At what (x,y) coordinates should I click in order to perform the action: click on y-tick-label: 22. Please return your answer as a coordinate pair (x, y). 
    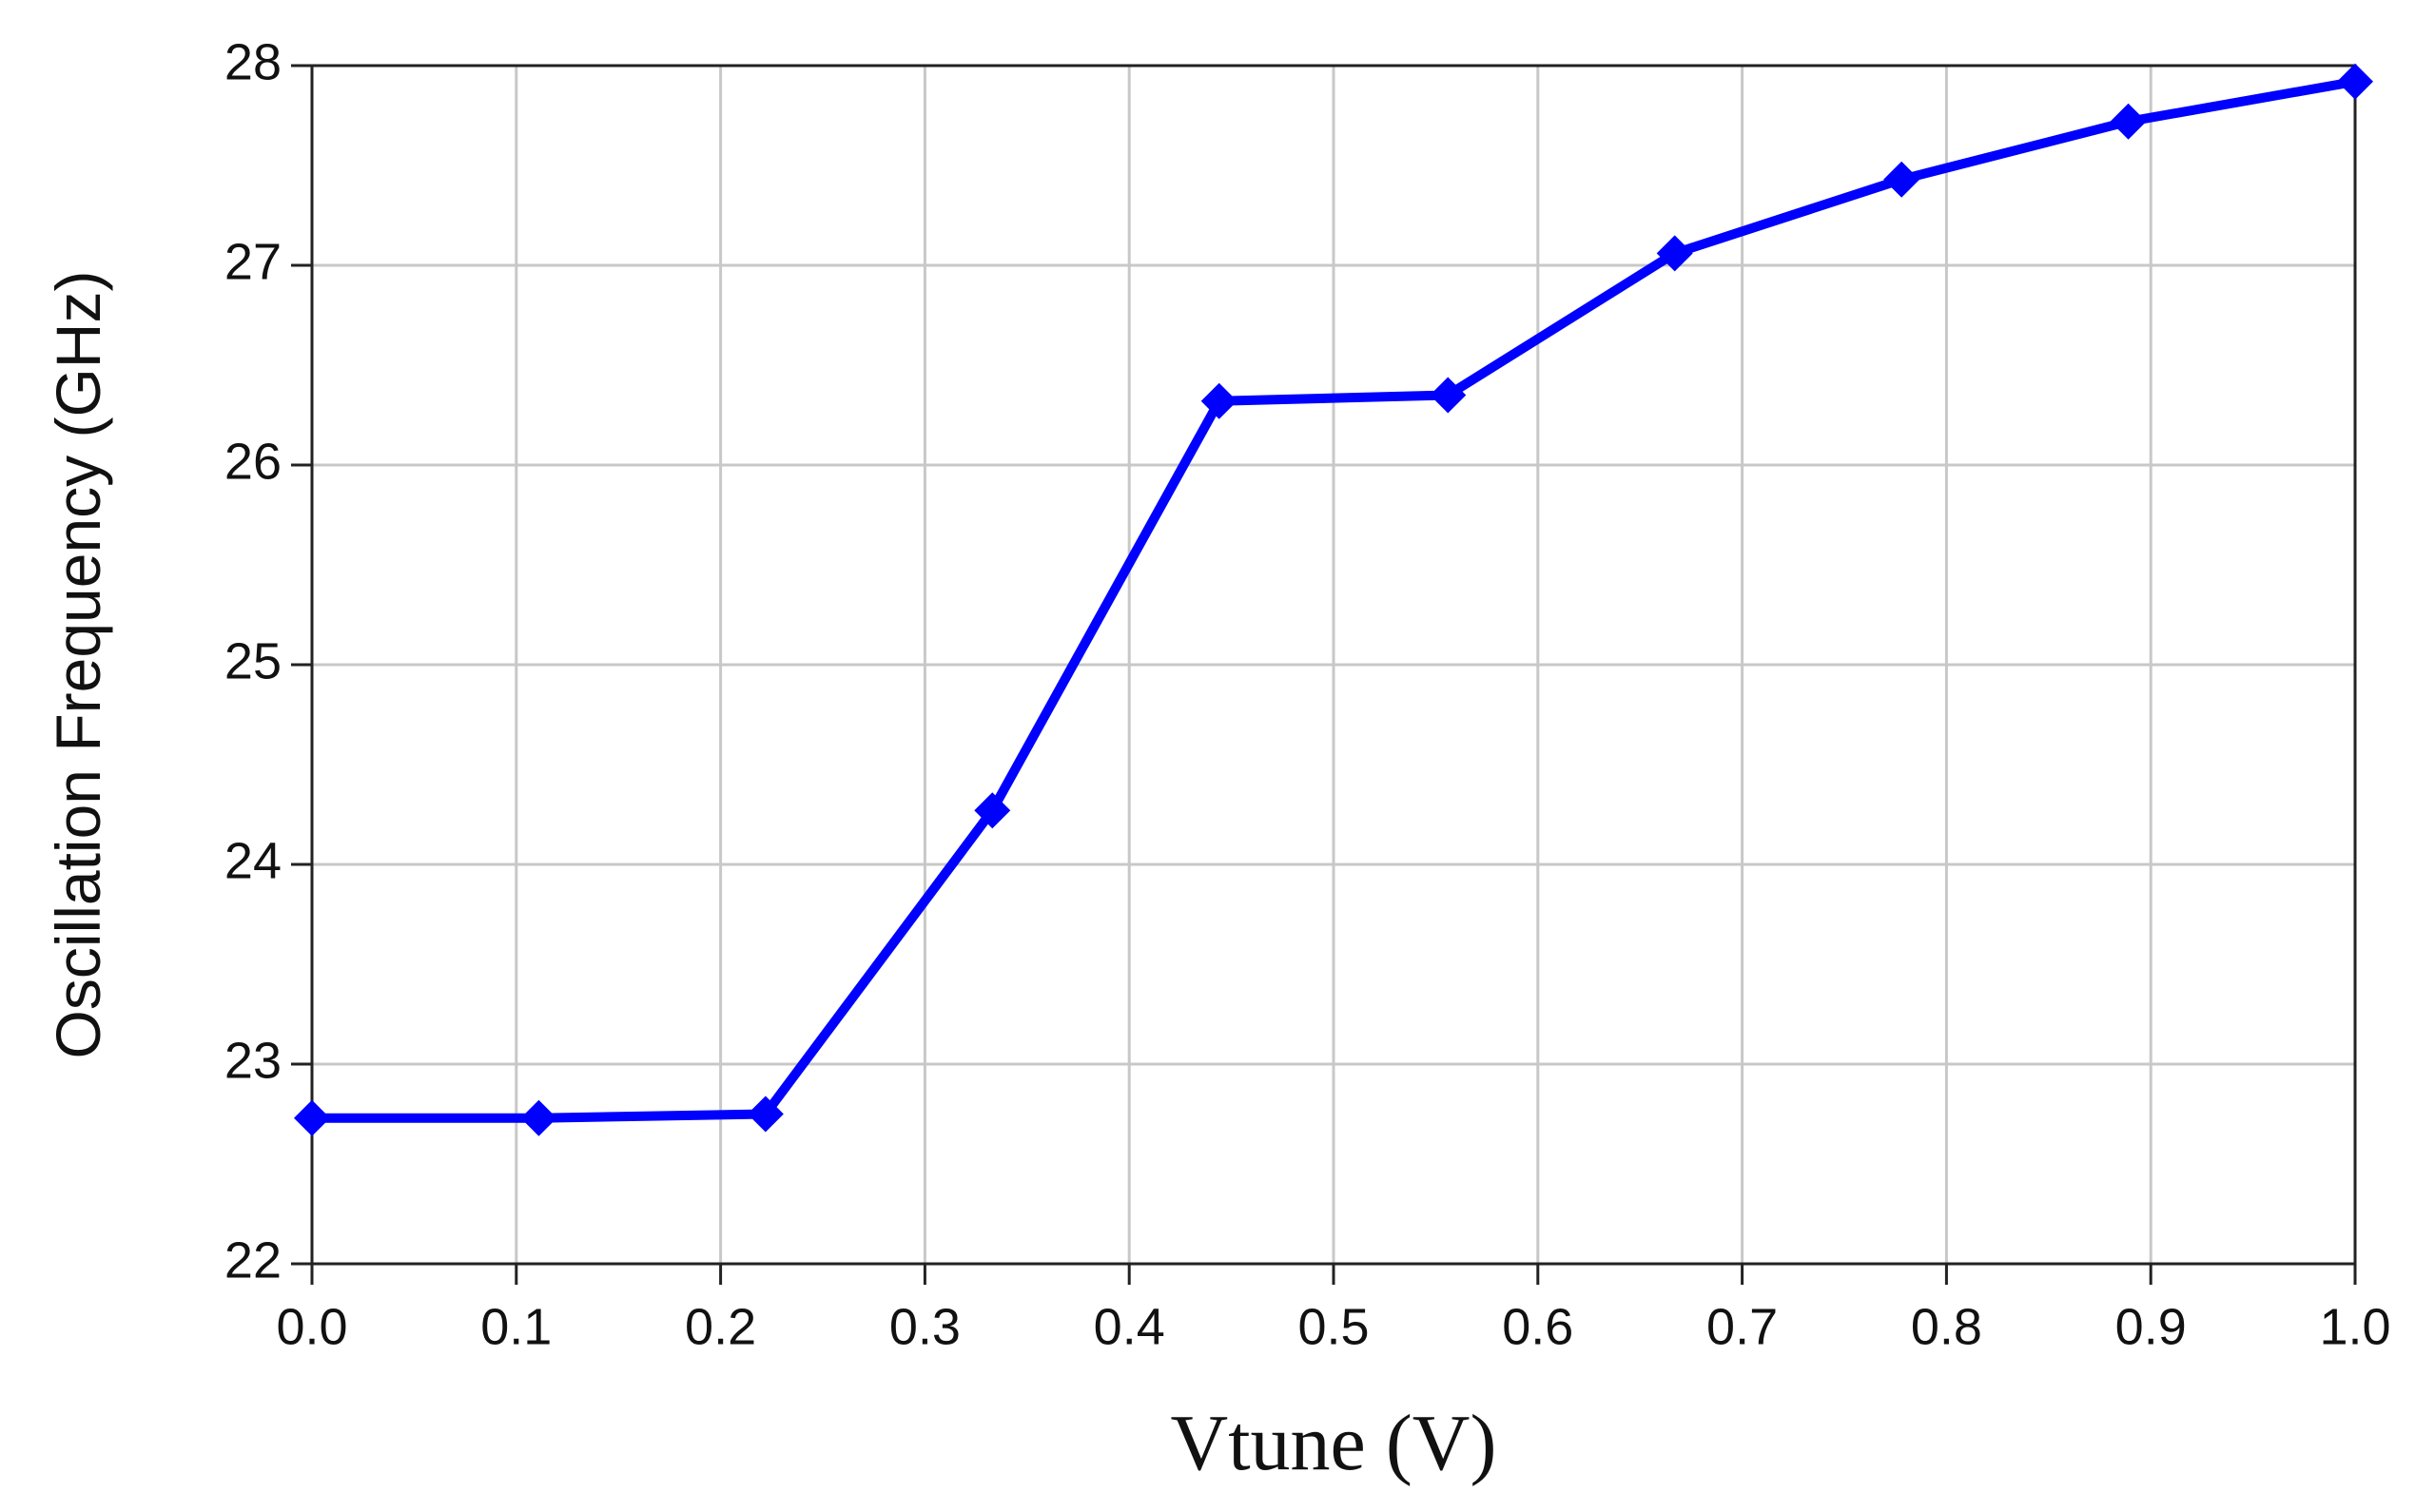
    Looking at the image, I should click on (253, 1260).